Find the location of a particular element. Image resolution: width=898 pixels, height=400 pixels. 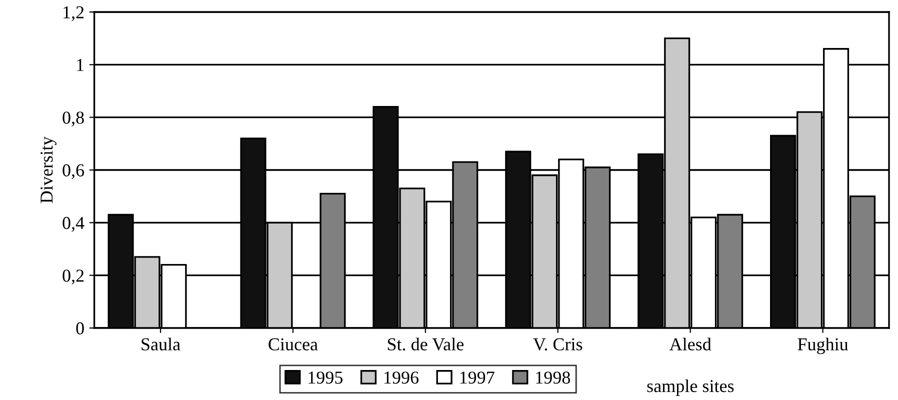

y-tick-label: 0,4 is located at coordinates (73, 224).